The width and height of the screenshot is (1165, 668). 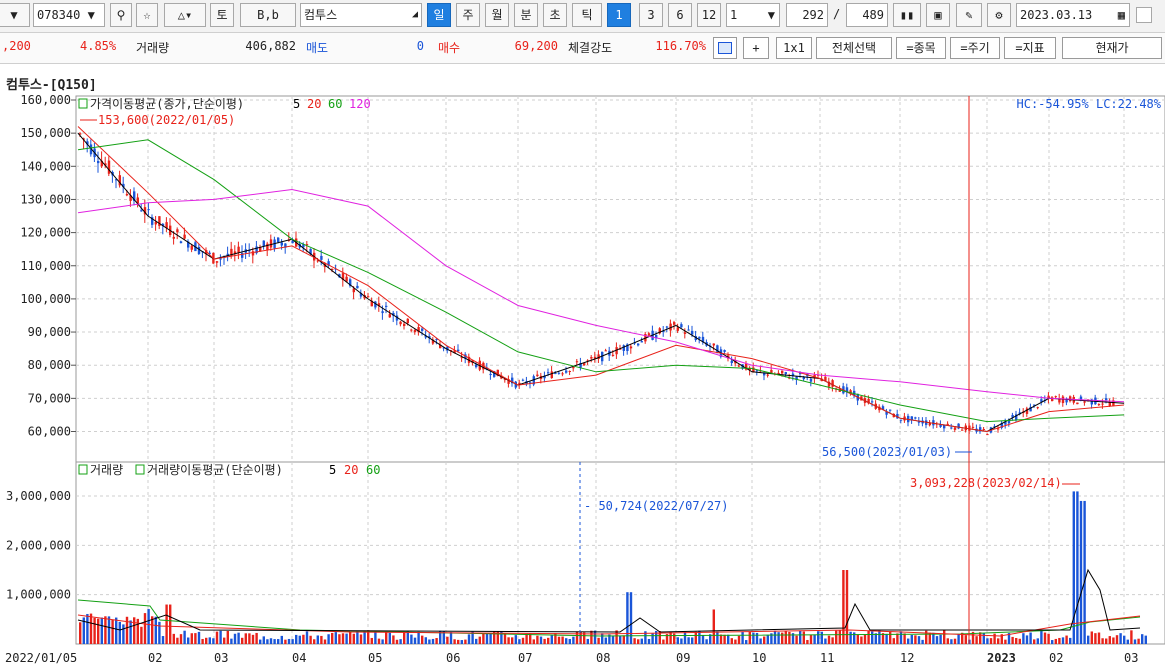 What do you see at coordinates (361, 15) in the screenshot?
I see `stock-name-field: 컴투스 ◢` at bounding box center [361, 15].